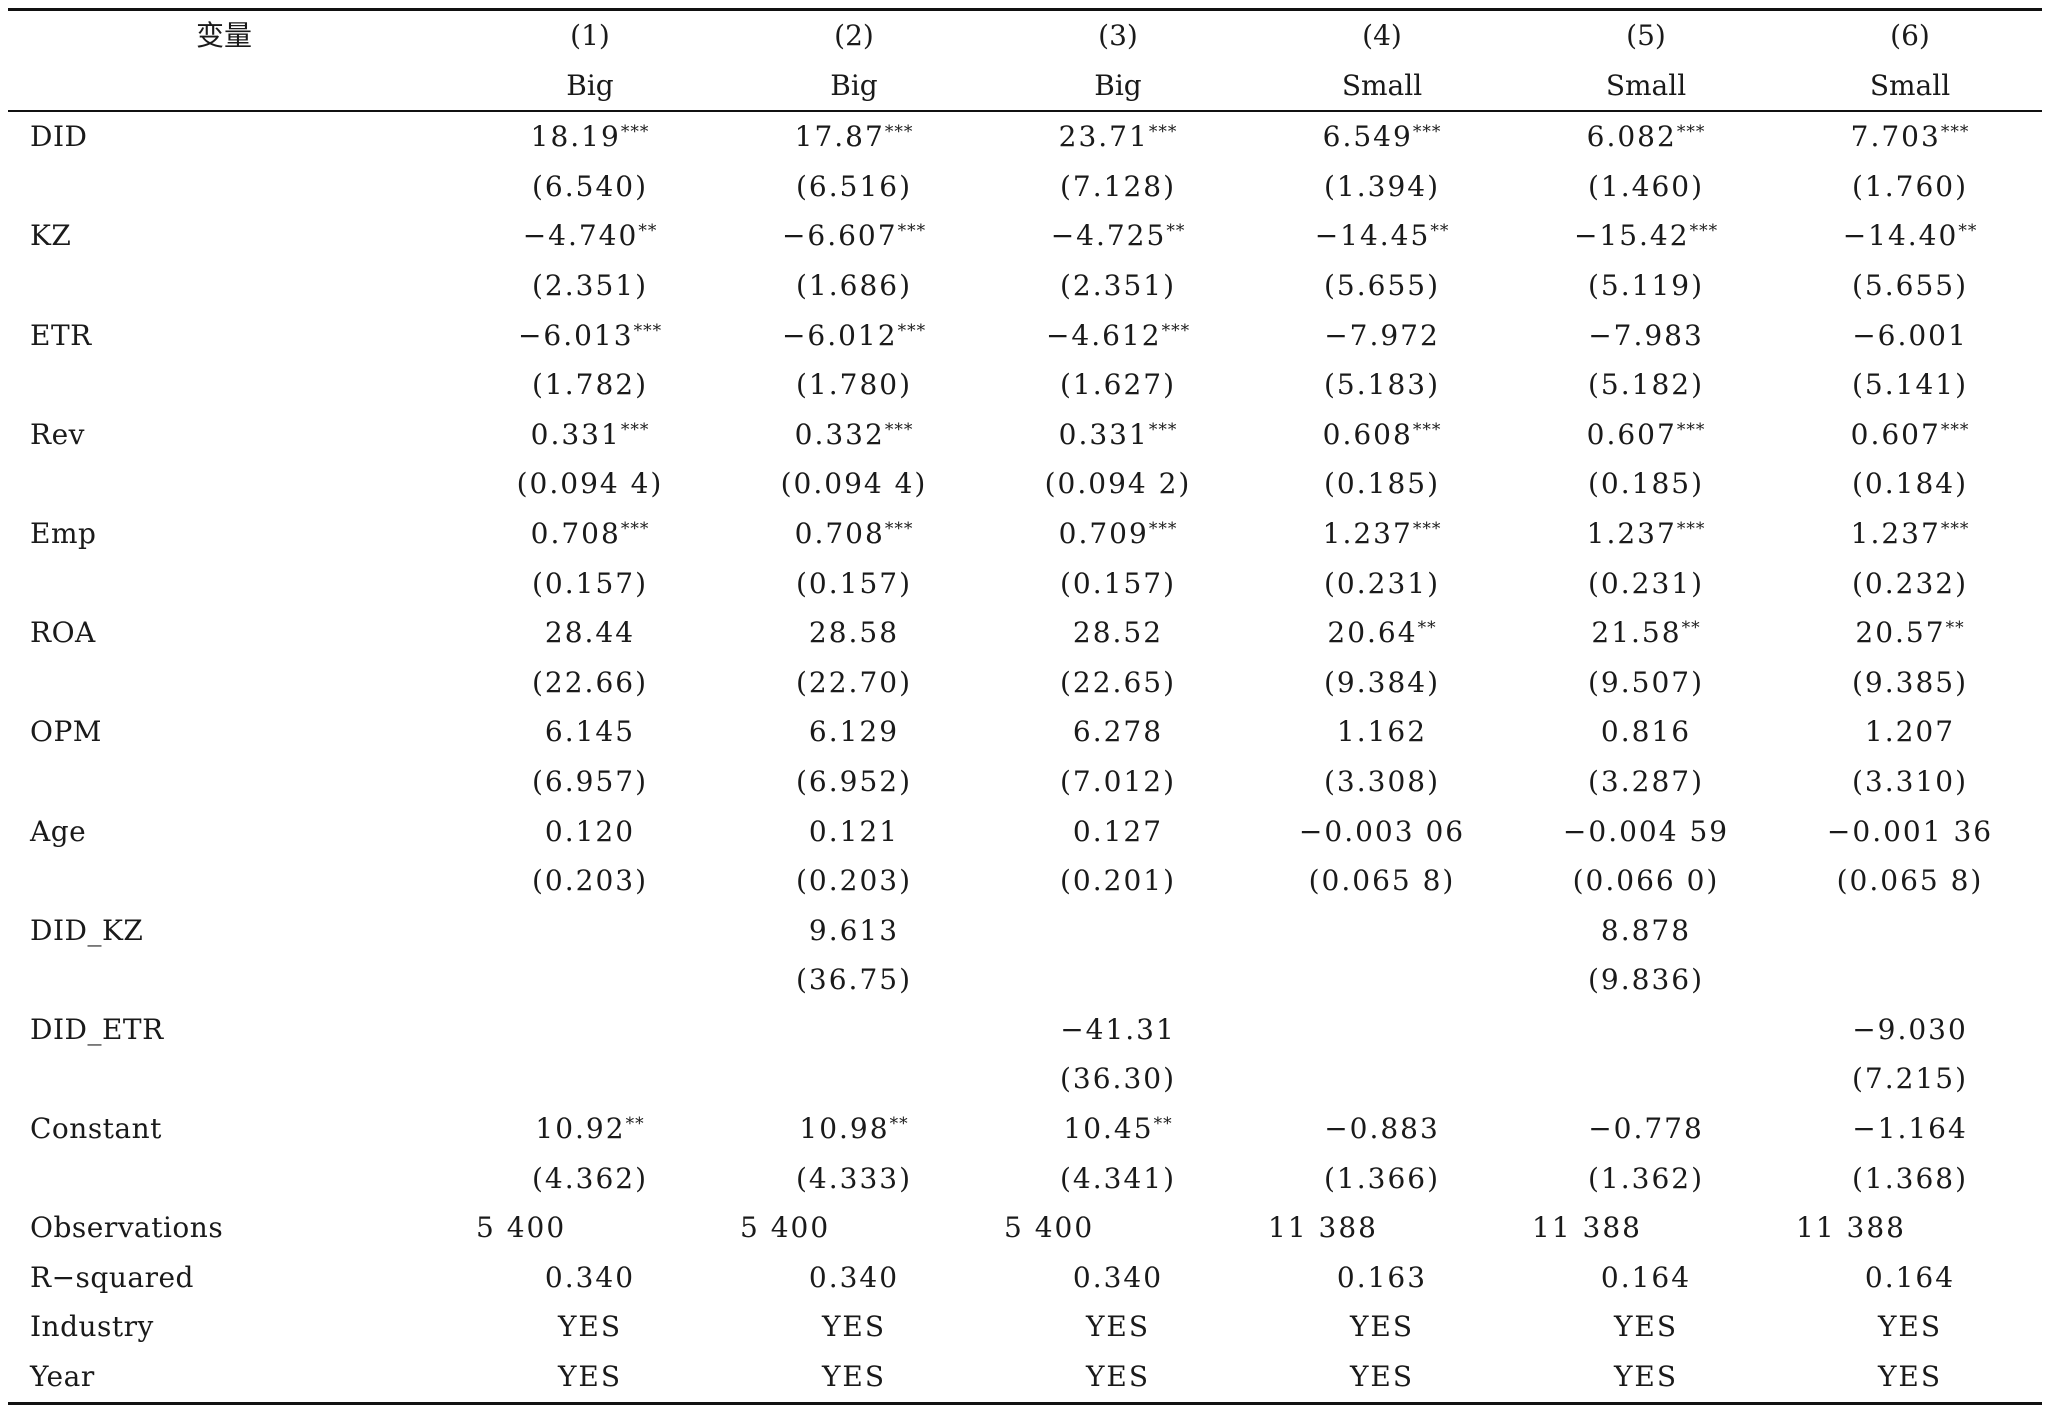 This screenshot has width=2048, height=1408. I want to click on coefficient-value: −9.030, so click(1910, 1029).